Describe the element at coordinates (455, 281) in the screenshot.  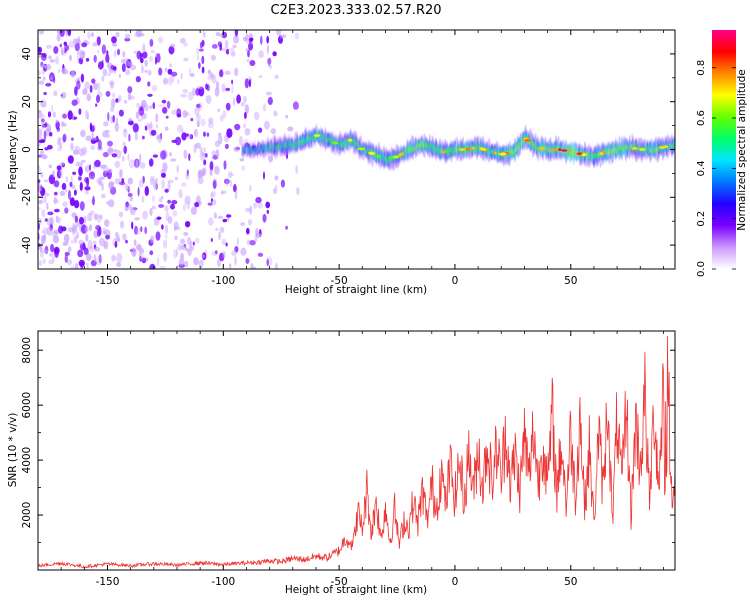
I see `x-tick-label: 0` at that location.